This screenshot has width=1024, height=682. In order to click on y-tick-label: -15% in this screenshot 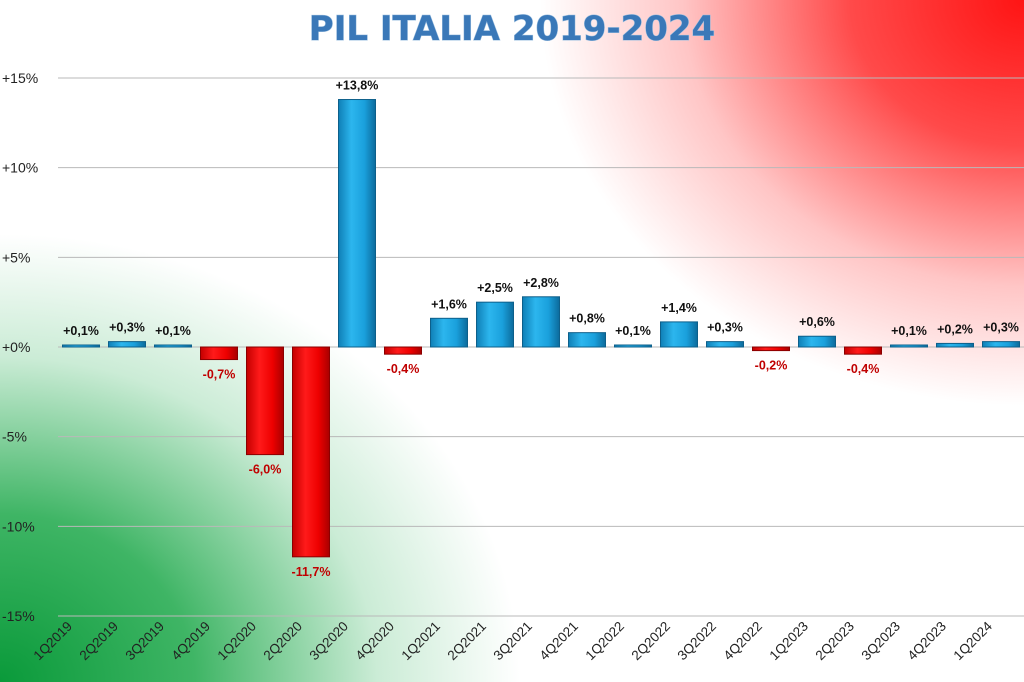, I will do `click(18, 616)`.